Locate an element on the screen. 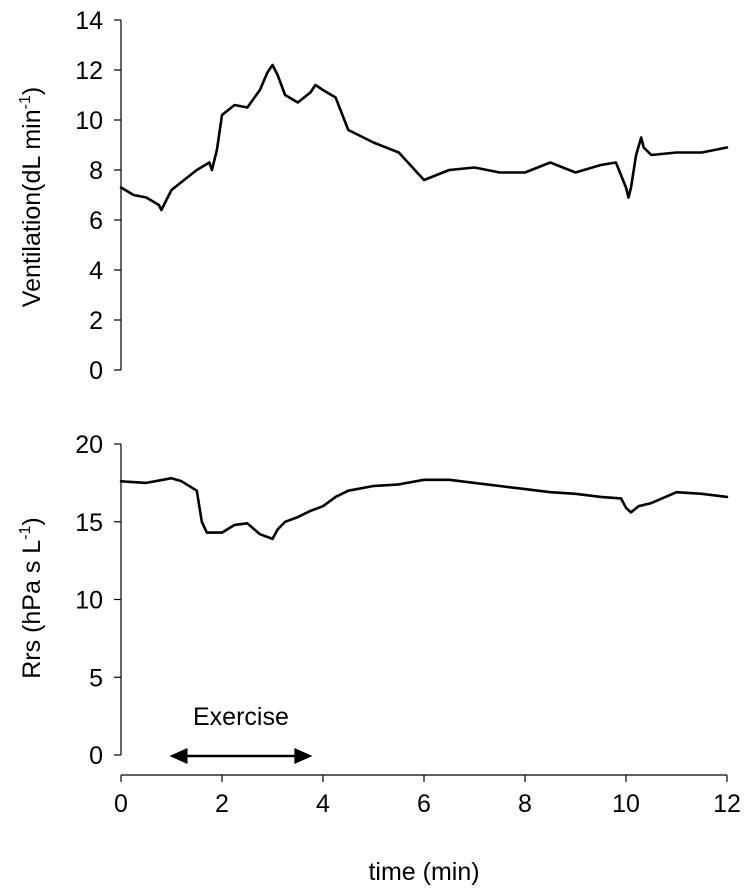 The image size is (745, 890). time-x-tick-label: 10 is located at coordinates (626, 804).